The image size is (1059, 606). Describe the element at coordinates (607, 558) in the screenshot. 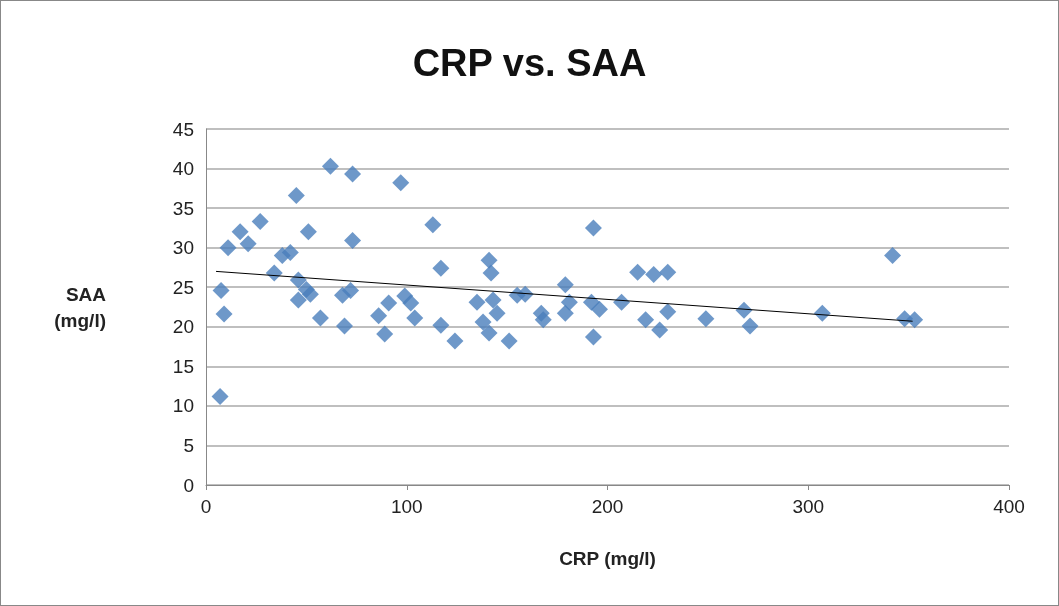

I see `x-axis-title: CRP (mg/l)` at that location.